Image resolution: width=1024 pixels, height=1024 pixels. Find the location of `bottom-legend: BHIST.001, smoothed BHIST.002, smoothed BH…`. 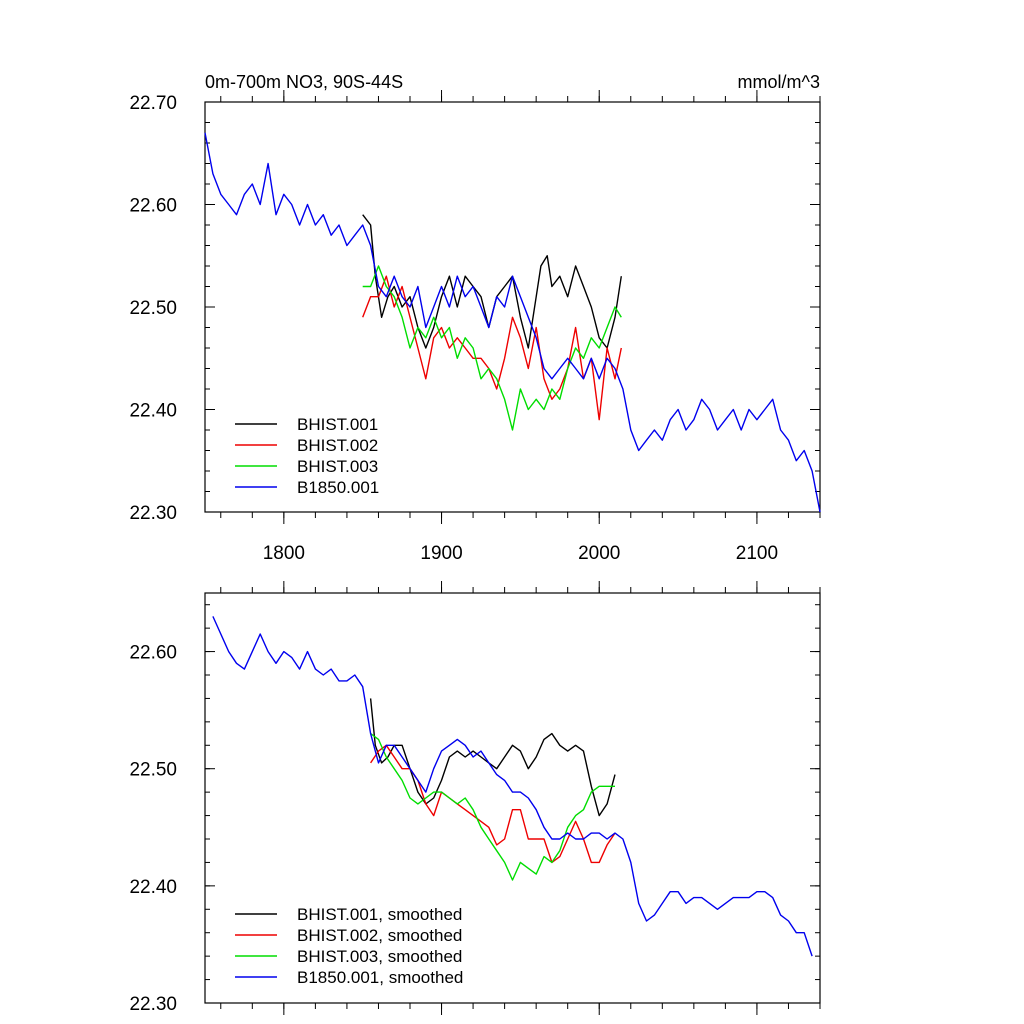

bottom-legend: BHIST.001, smoothed BHIST.002, smoothed BH… is located at coordinates (349, 946).